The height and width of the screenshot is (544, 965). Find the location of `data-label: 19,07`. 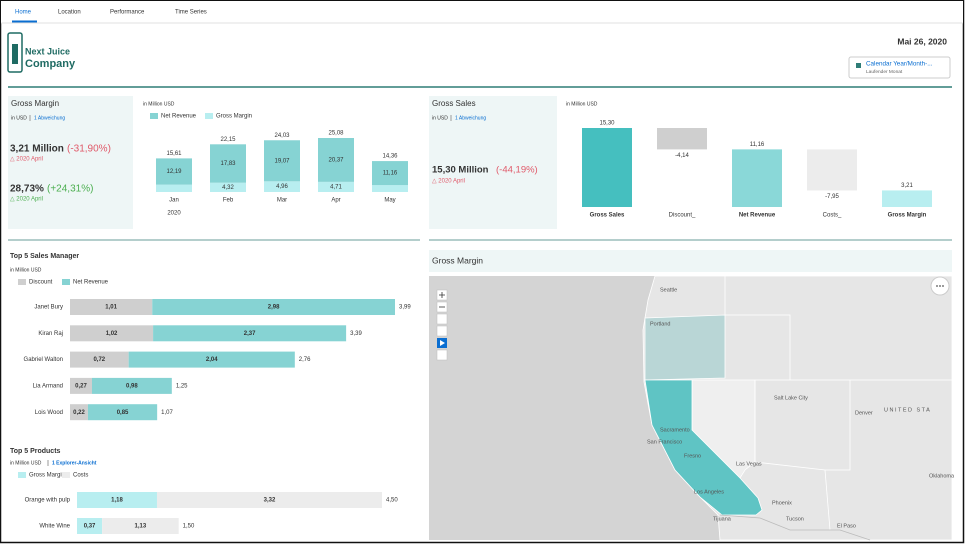

data-label: 19,07 is located at coordinates (282, 161).